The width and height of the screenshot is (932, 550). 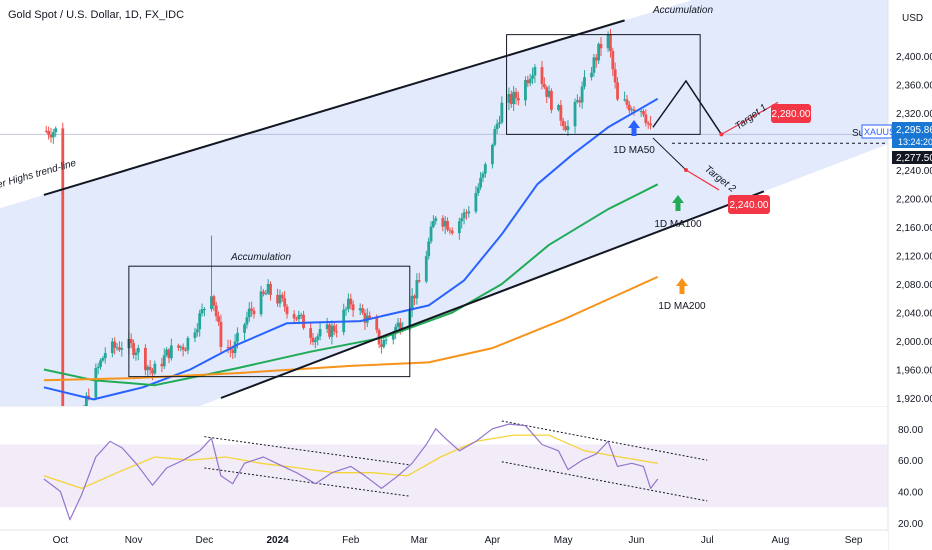 I want to click on currency-label: USD, so click(x=912, y=18).